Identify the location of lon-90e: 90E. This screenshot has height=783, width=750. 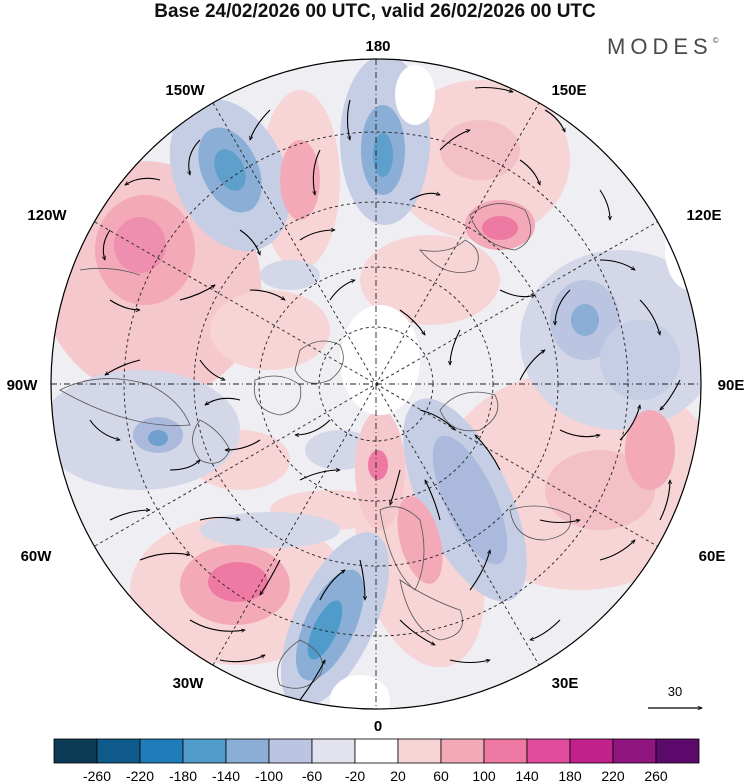
(731, 385).